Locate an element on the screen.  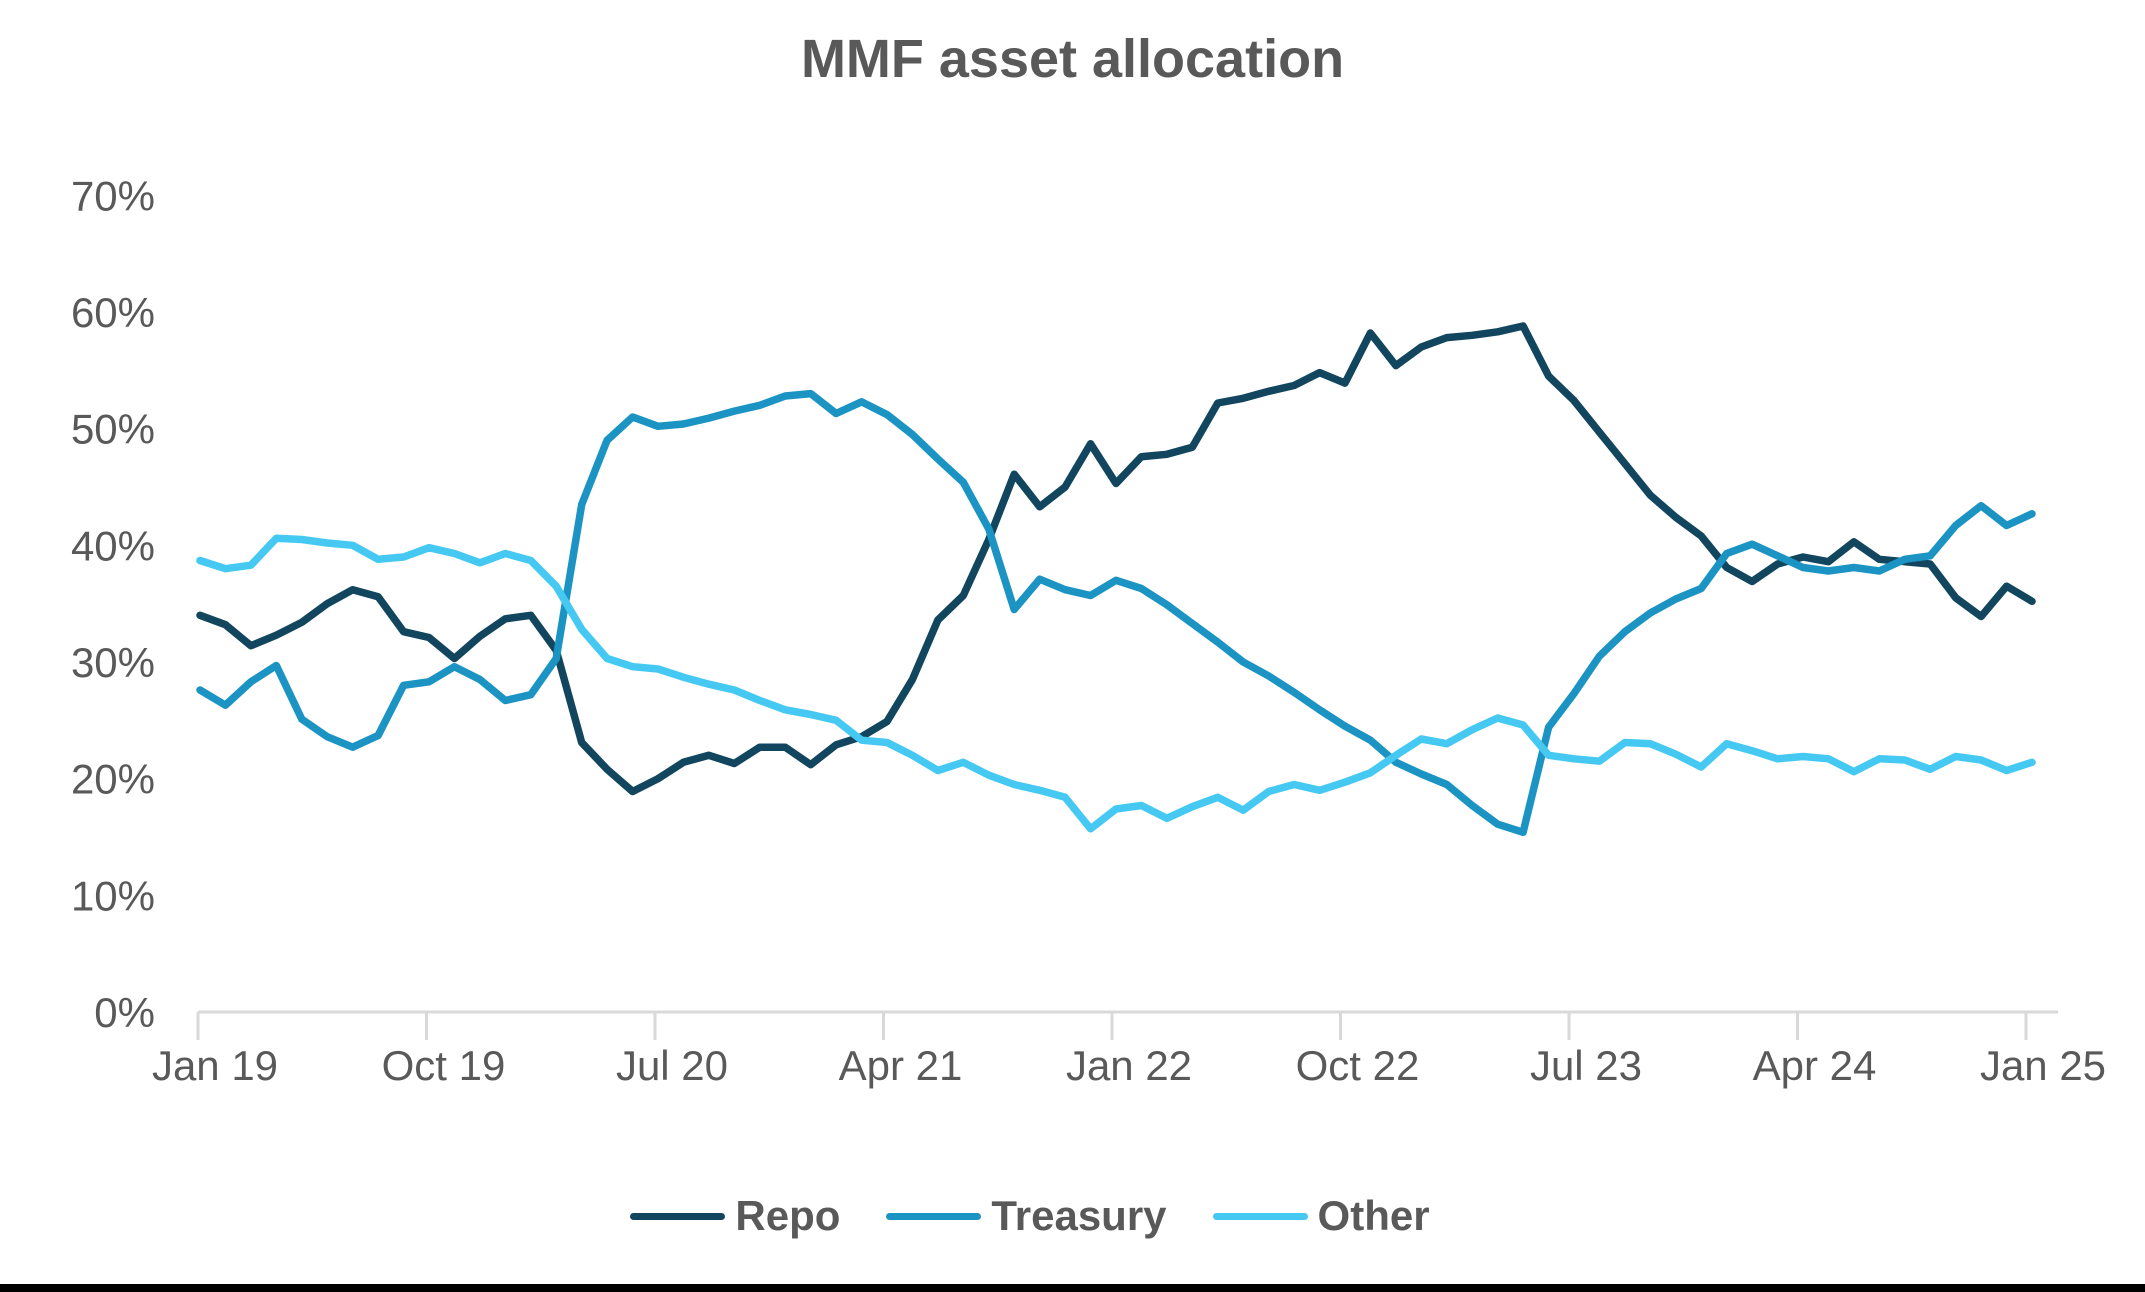
y-axis-tick-label: 10% is located at coordinates (113, 895).